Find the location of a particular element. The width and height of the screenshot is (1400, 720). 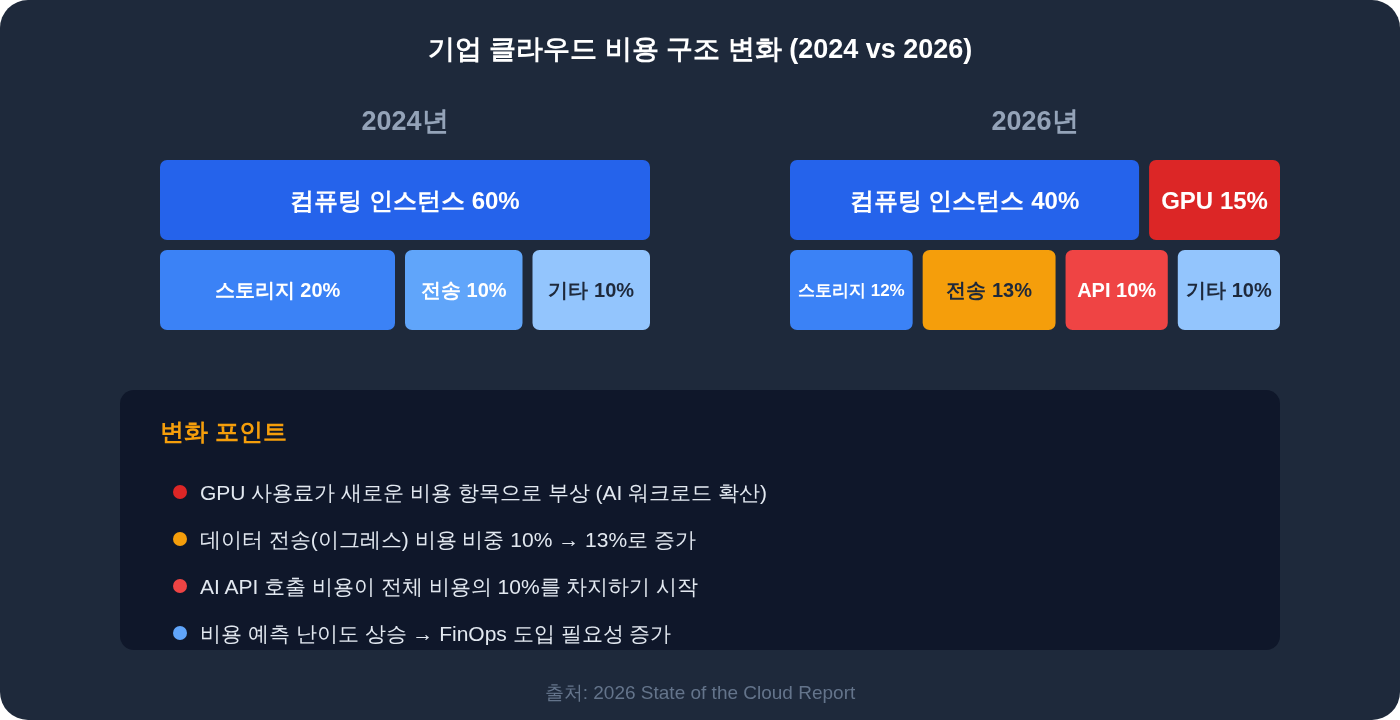

value-label: 20% is located at coordinates (320, 290).